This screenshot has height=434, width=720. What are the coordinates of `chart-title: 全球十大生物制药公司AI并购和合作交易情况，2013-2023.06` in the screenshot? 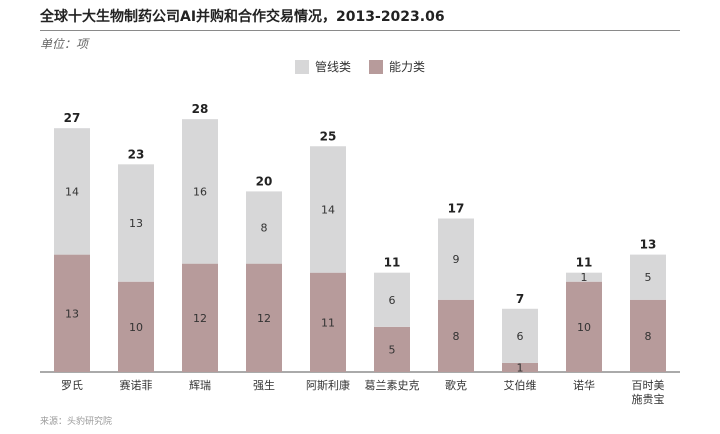 It's located at (242, 17).